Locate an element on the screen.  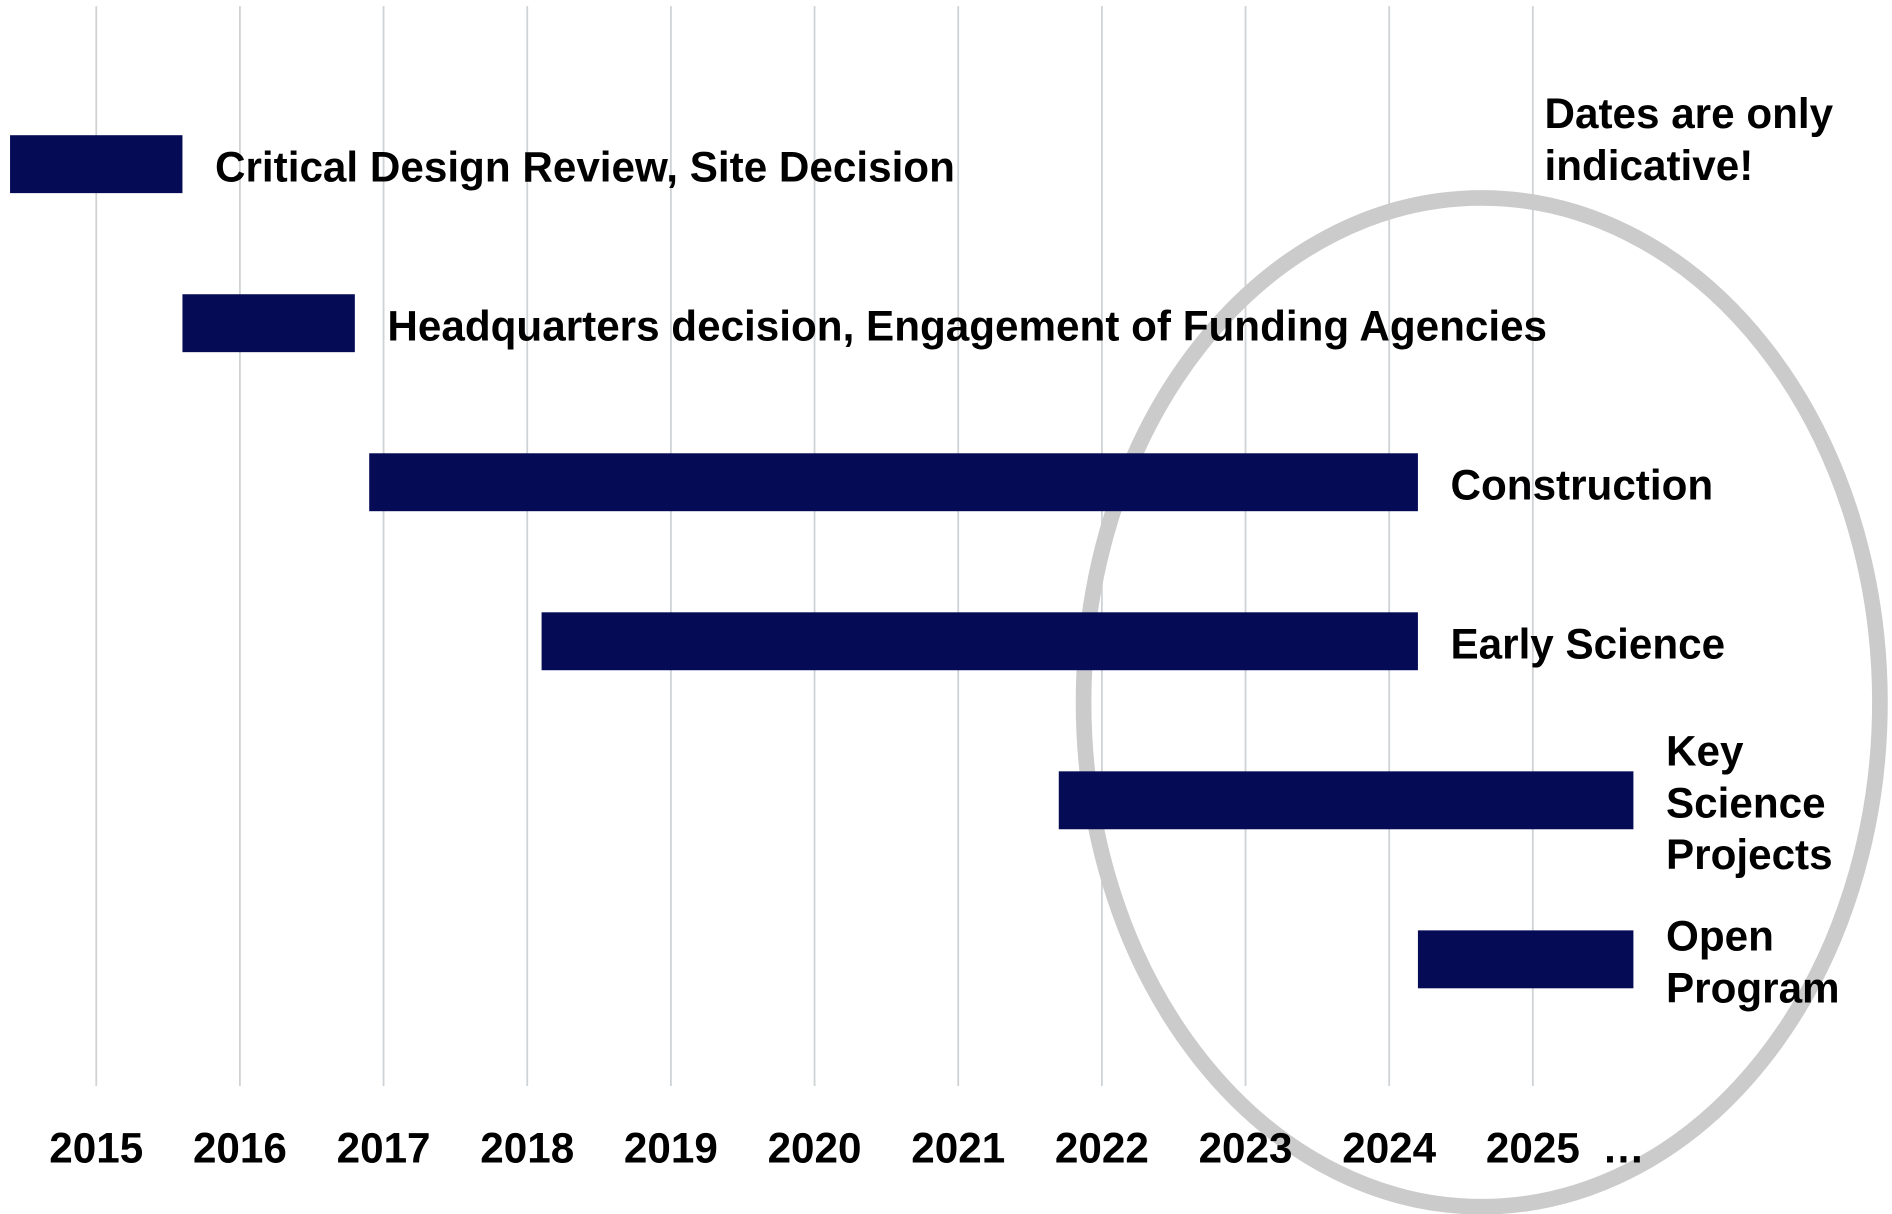
bar-label: Early Science is located at coordinates (1588, 643).